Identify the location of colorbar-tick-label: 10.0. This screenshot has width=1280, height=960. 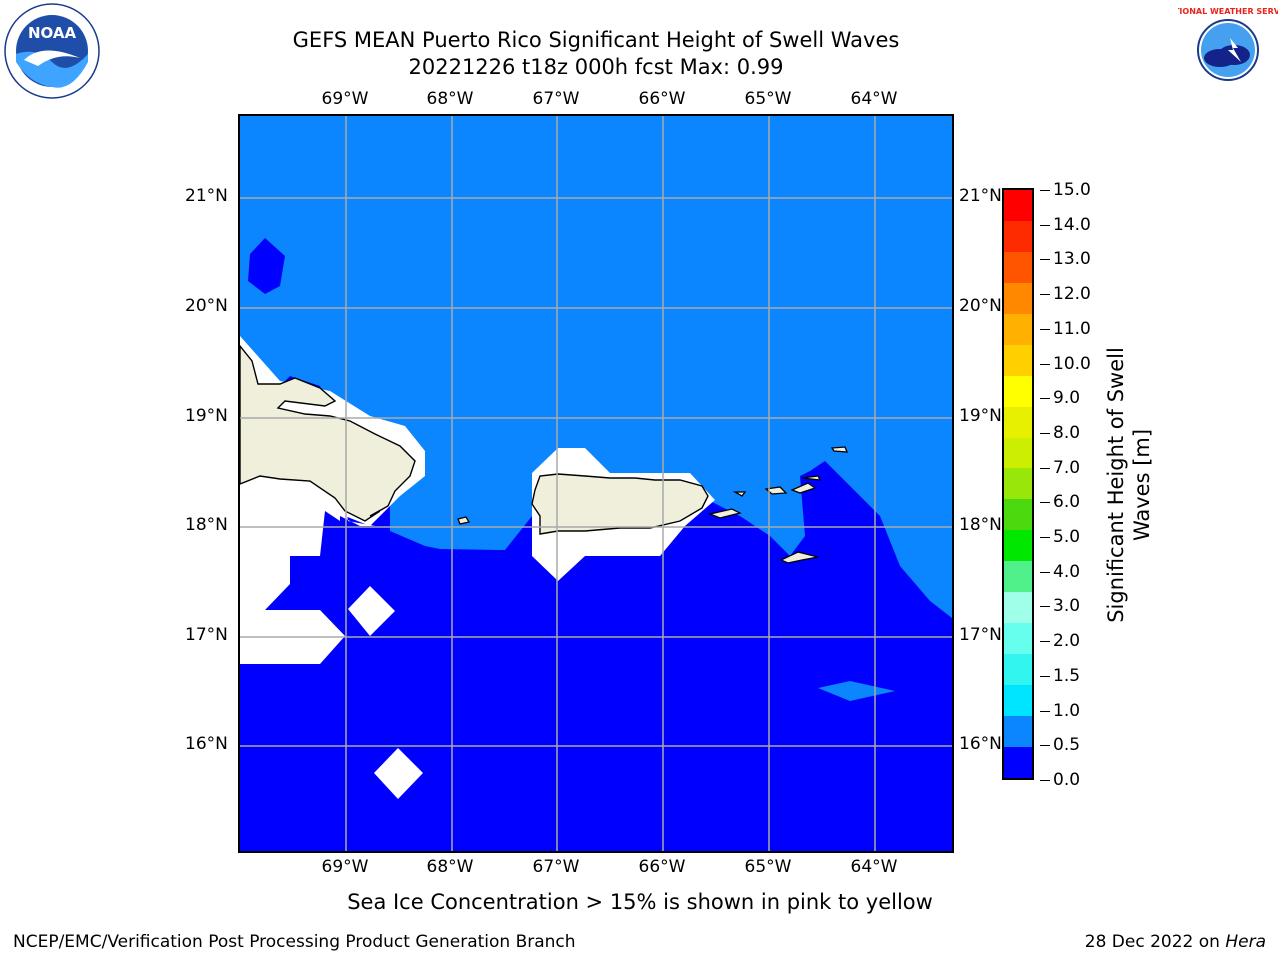
(1072, 363).